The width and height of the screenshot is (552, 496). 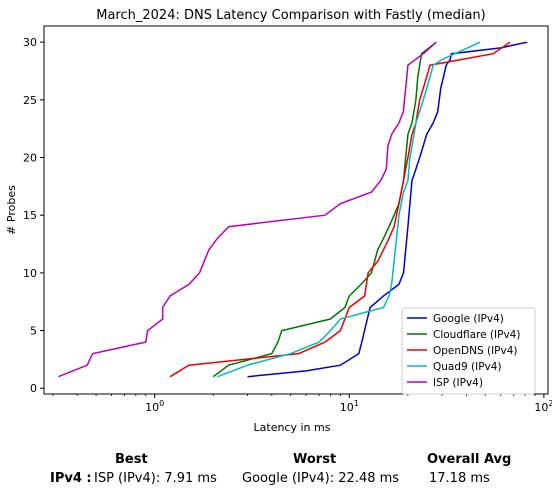 What do you see at coordinates (467, 367) in the screenshot?
I see `legend-entry: Quad9 (IPv4)` at bounding box center [467, 367].